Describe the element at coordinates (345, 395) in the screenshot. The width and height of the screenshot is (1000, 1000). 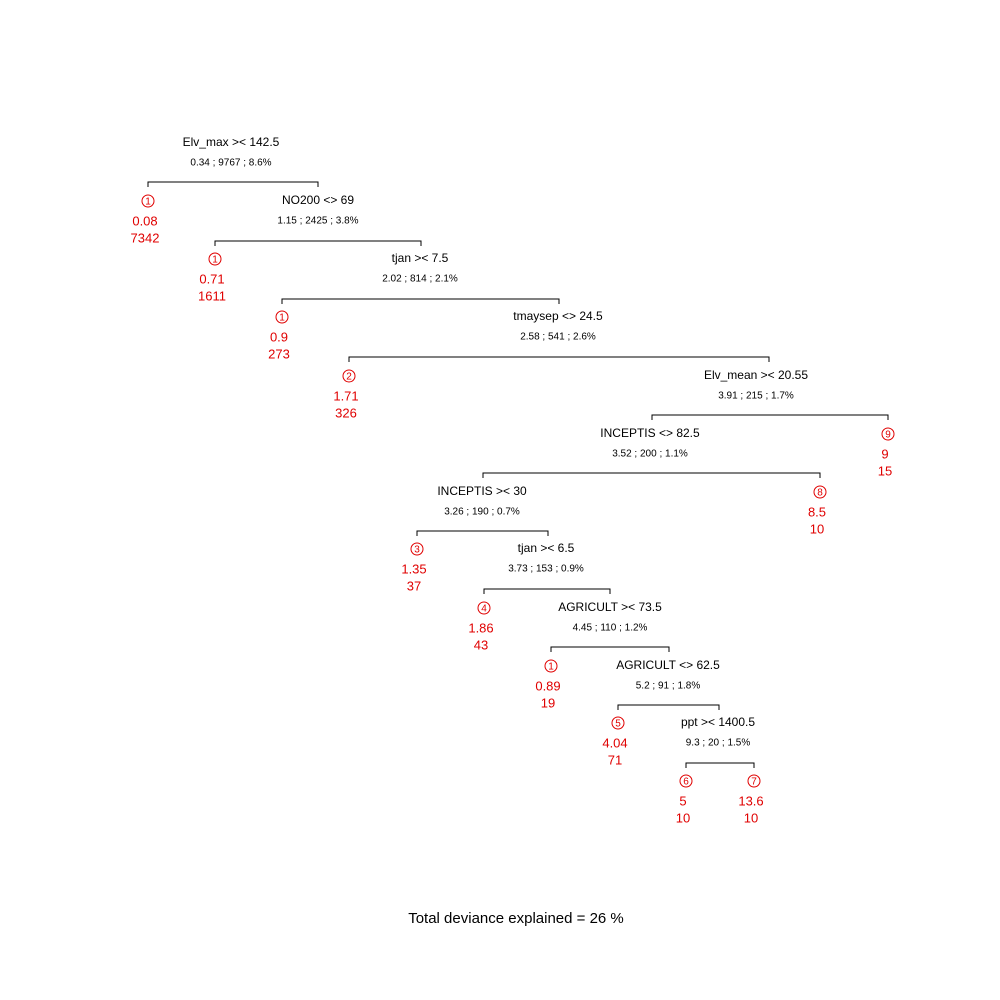
I see `leaf-value: 1.71` at that location.